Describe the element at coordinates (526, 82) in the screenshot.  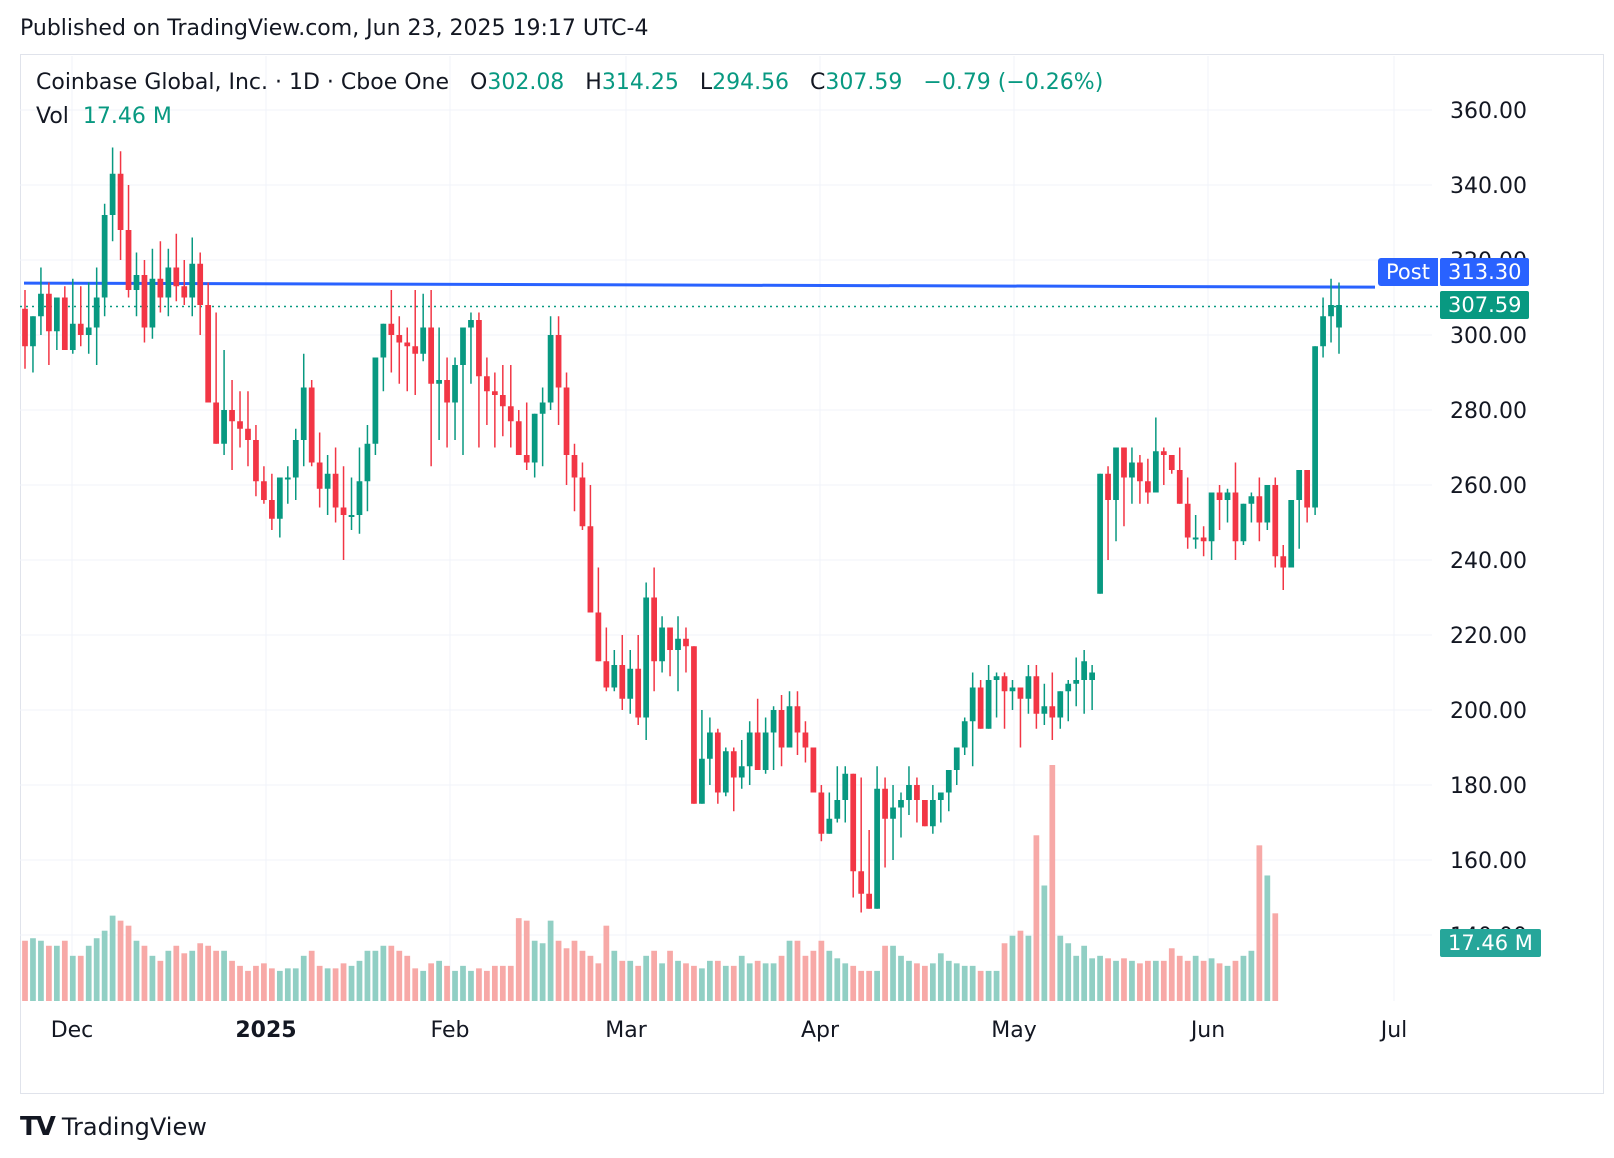
I see `open-value: 302.08` at that location.